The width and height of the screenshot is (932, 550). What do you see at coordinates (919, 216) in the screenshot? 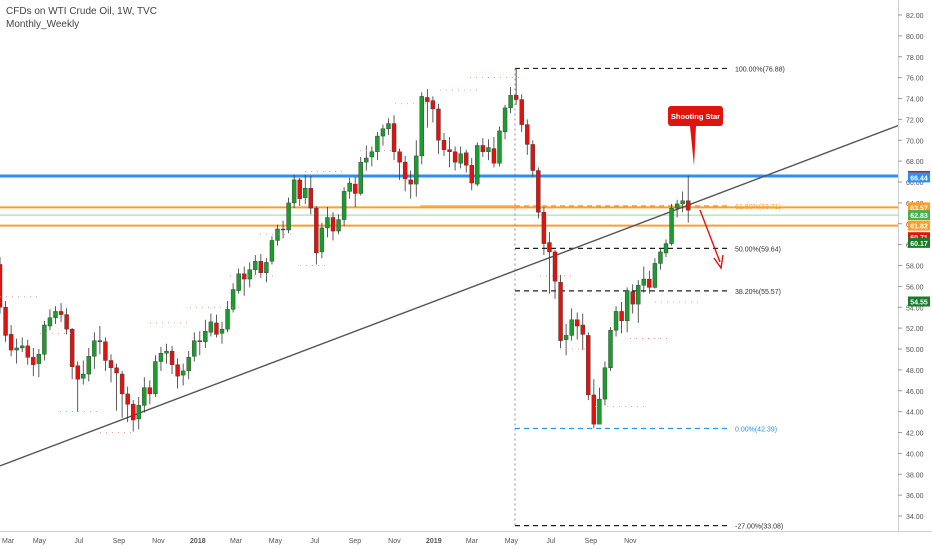
I see `price-badge-label: 62.83` at bounding box center [919, 216].